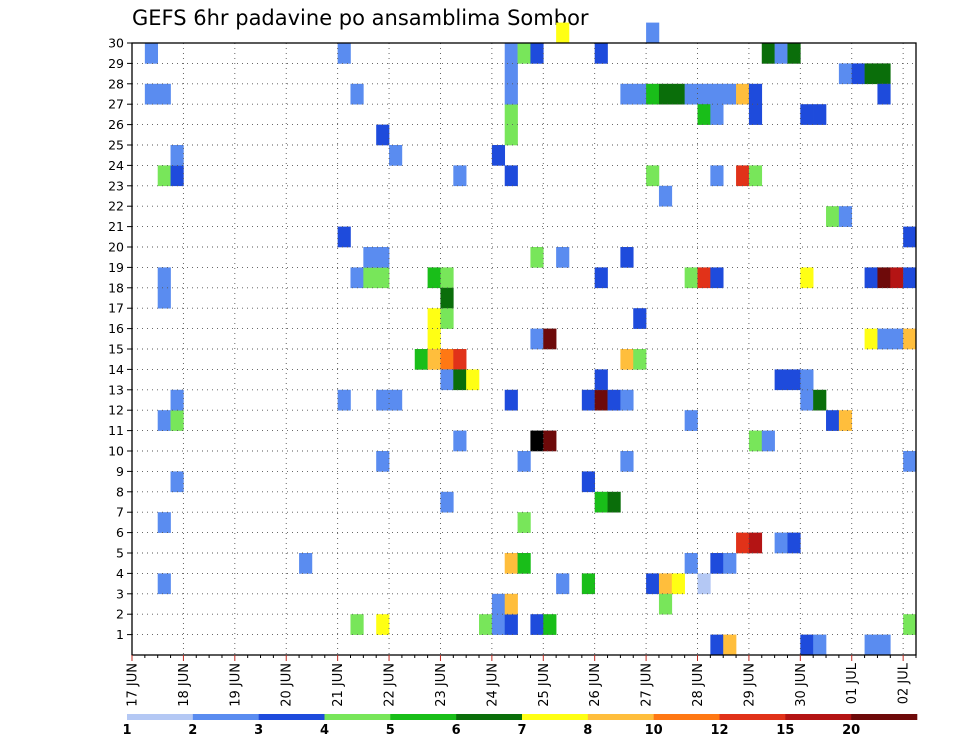 The image size is (960, 742). Describe the element at coordinates (235, 685) in the screenshot. I see `x-tick-label: 19 JUN` at that location.